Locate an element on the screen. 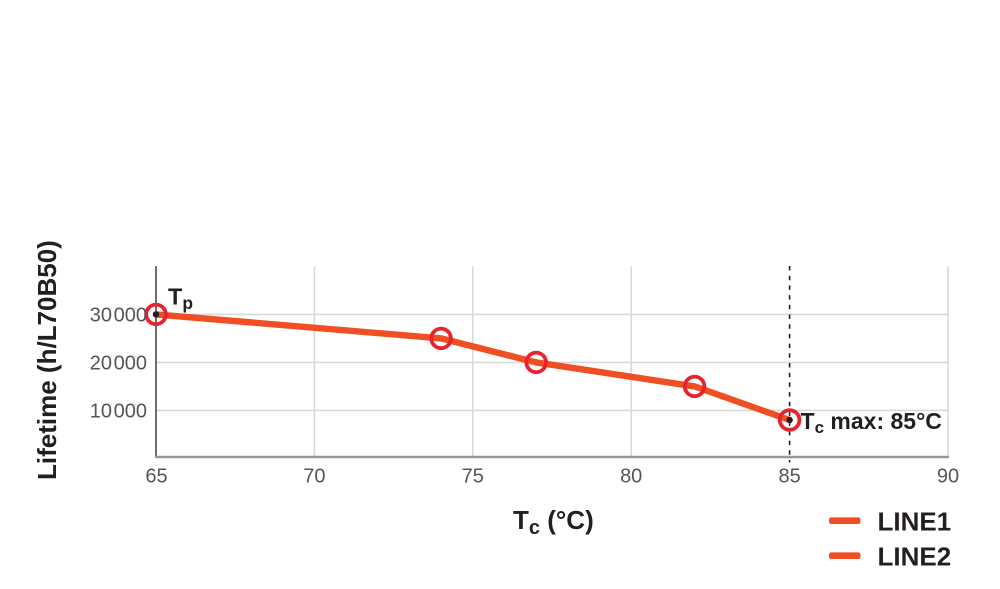  svg-text: Lifetime (h/L70B50) is located at coordinates (47, 360).